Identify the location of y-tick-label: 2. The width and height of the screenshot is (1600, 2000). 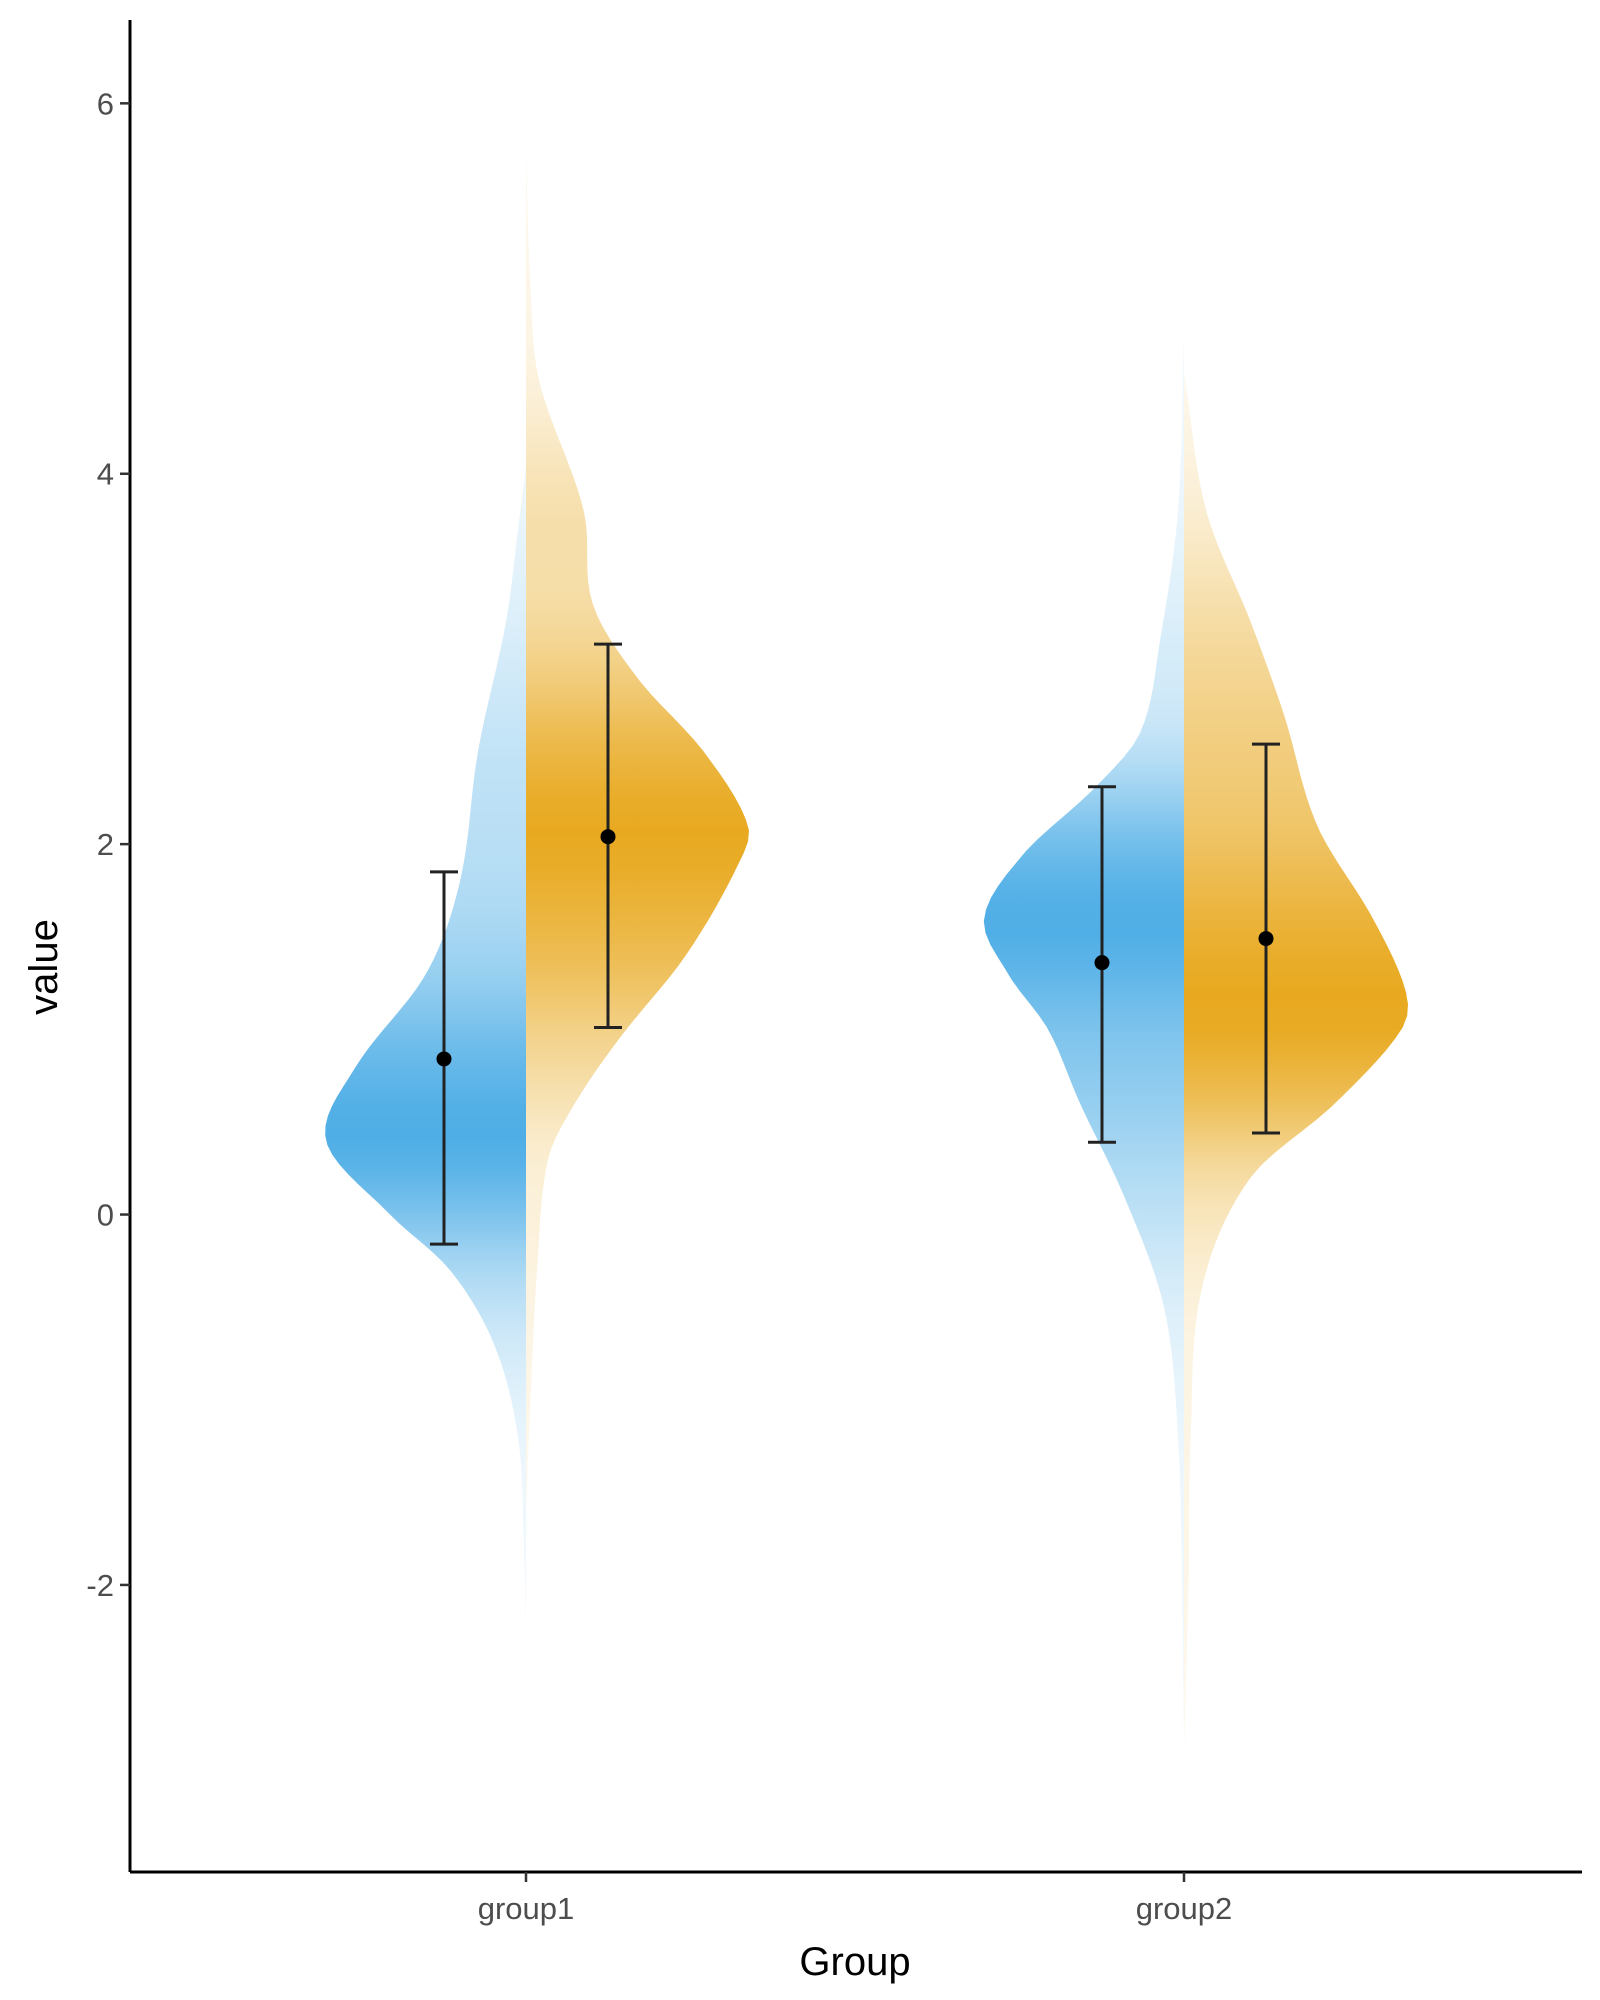
(105, 844).